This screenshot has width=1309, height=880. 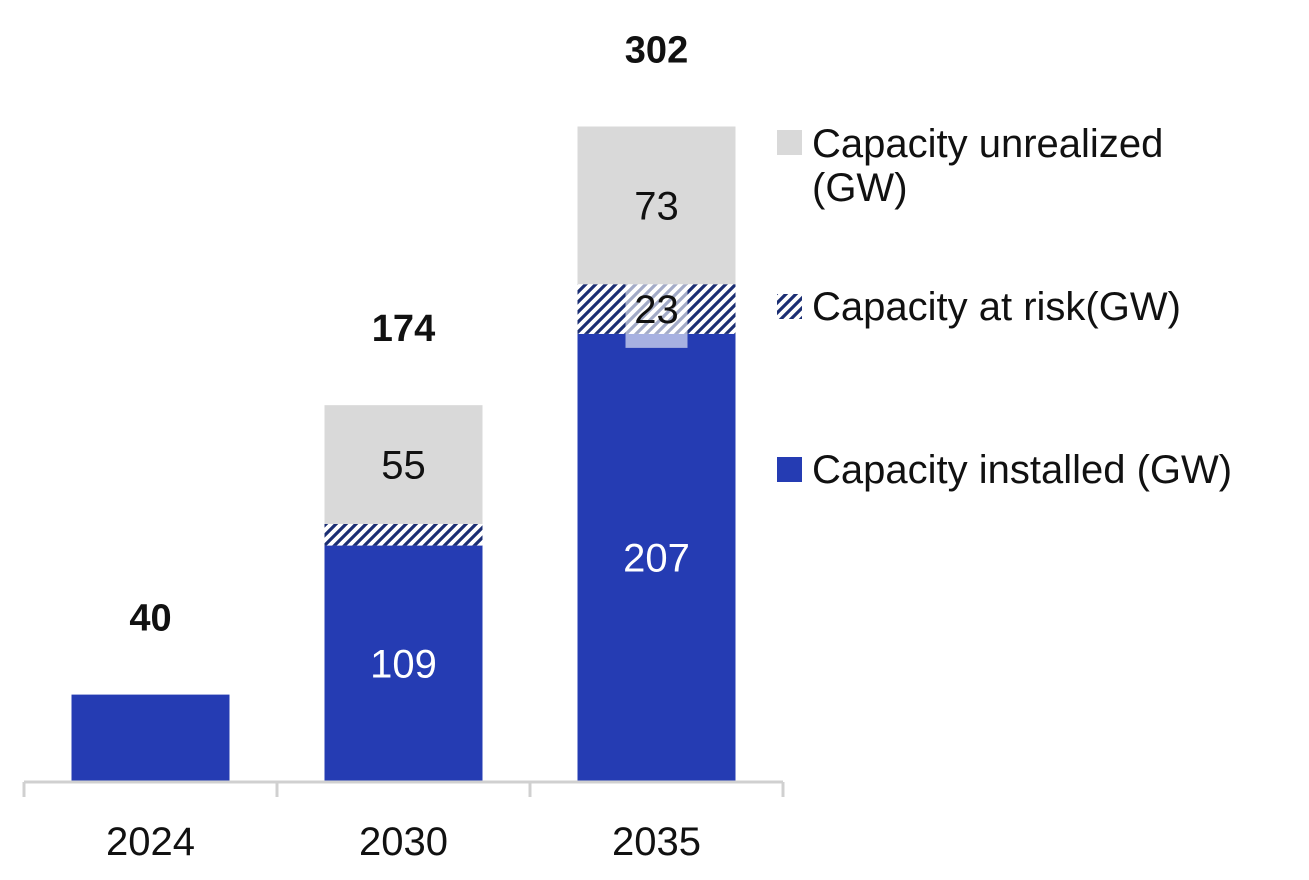 What do you see at coordinates (996, 307) in the screenshot?
I see `legend-label-1: Capacity at risk(GW)` at bounding box center [996, 307].